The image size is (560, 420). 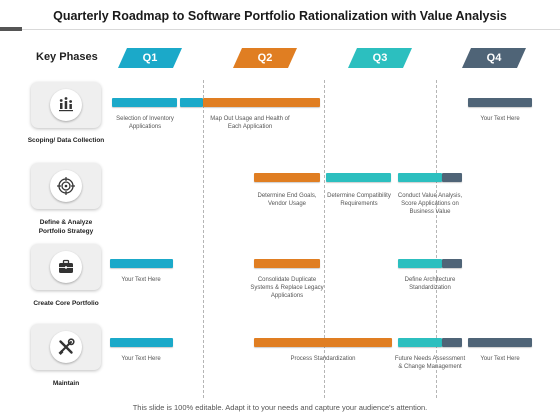 I want to click on task-caption: Determine End Goals, Vendor Usage, so click(x=287, y=200).